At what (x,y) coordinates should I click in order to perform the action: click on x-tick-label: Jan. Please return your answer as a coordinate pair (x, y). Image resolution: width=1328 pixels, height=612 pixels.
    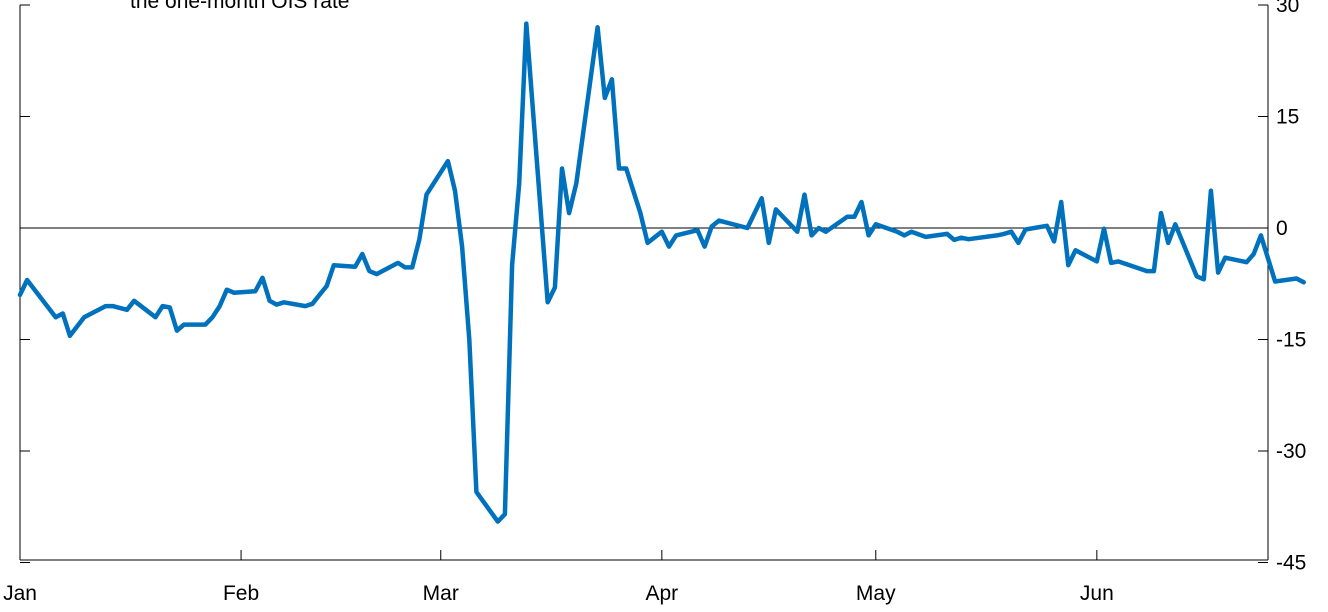
    Looking at the image, I should click on (20, 593).